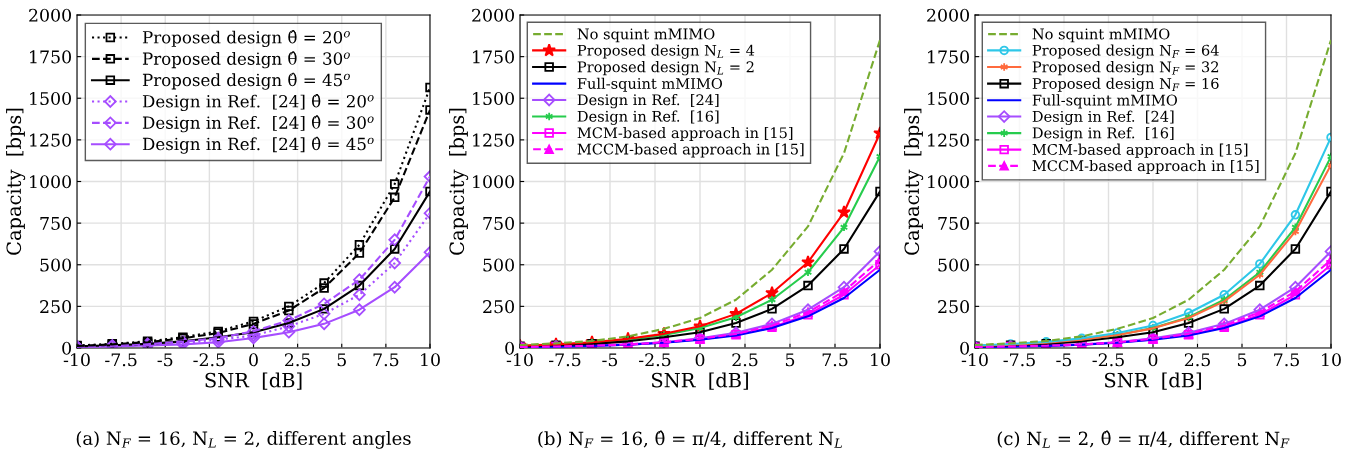  What do you see at coordinates (1125, 84) in the screenshot?
I see `legend-label: Proposed design N$_{F}$ = 16` at bounding box center [1125, 84].